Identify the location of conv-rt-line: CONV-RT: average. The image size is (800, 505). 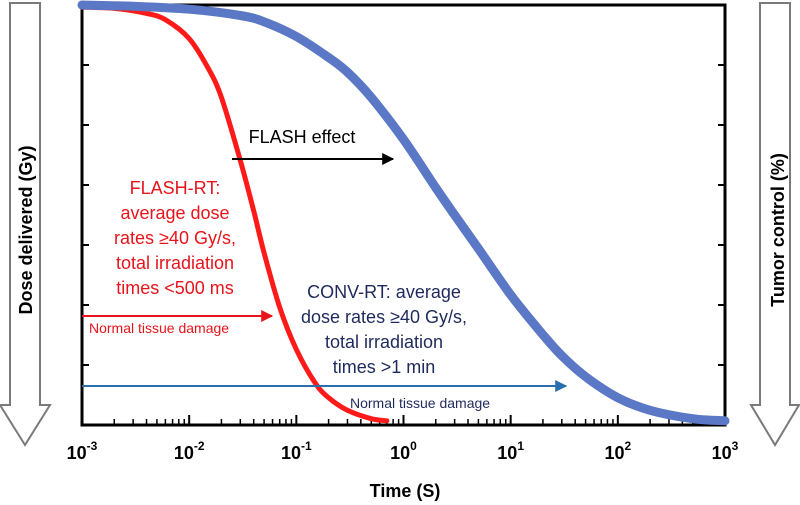
(384, 292).